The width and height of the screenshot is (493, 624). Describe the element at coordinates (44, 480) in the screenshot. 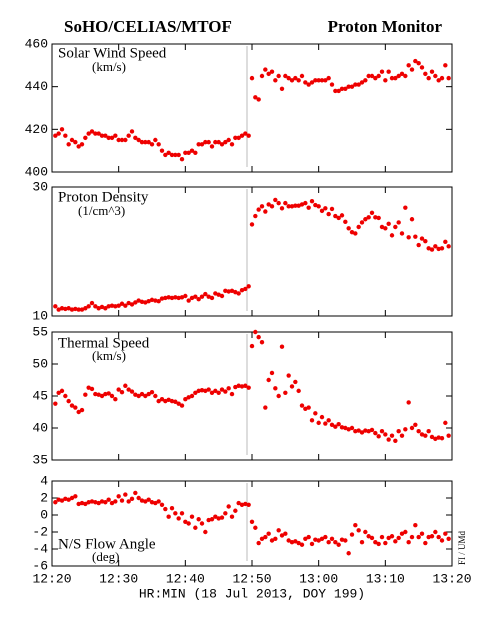

I see `y-tick-label: 4` at that location.